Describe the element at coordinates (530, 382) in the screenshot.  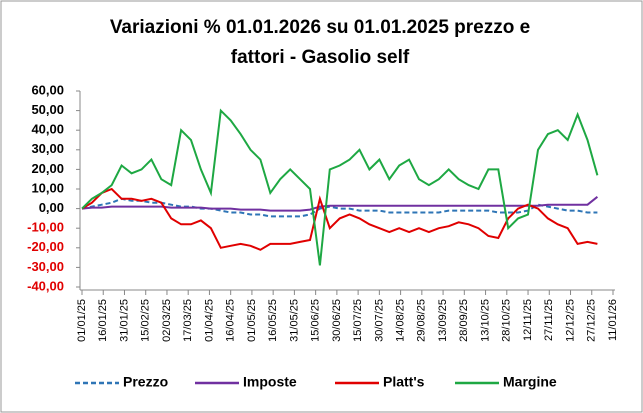
I see `legend-label: Margine` at that location.